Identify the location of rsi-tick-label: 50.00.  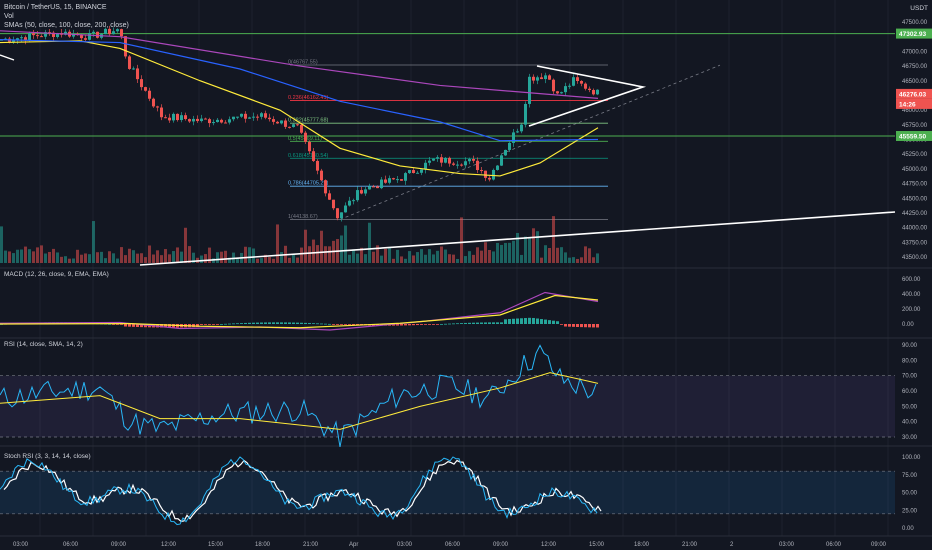
(910, 407).